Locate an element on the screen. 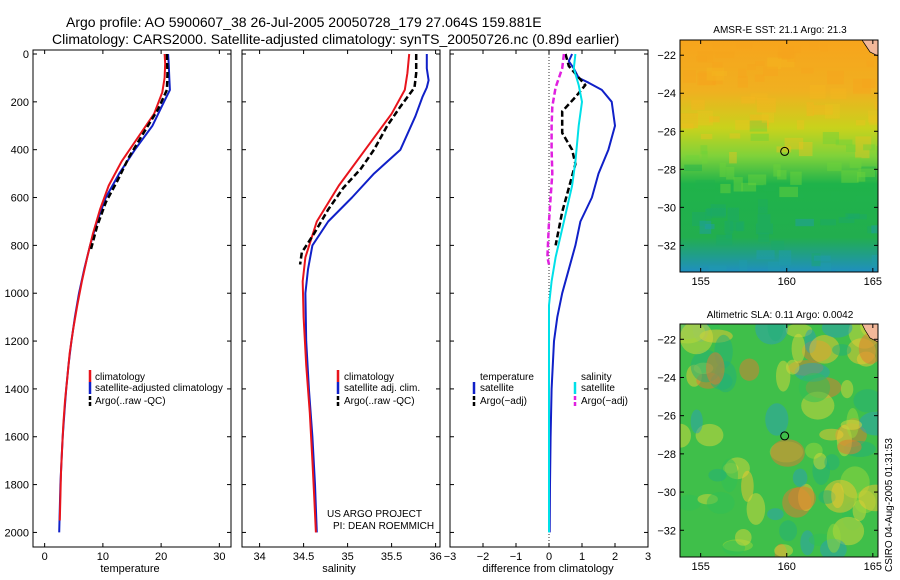 The height and width of the screenshot is (580, 900). csiro-timestamp: CSIRO 04-Aug-2005 01:31:53 is located at coordinates (889, 505).